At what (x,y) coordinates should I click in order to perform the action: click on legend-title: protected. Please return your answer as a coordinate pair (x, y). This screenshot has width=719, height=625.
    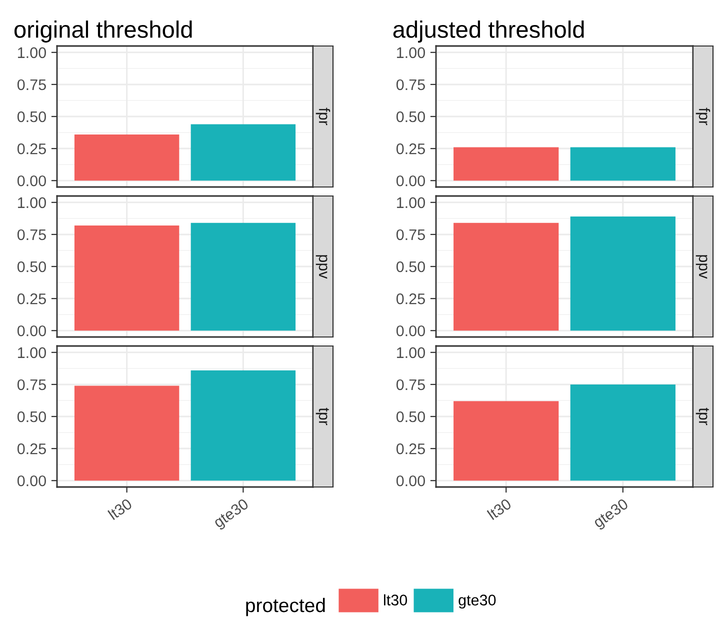
    Looking at the image, I should click on (285, 607).